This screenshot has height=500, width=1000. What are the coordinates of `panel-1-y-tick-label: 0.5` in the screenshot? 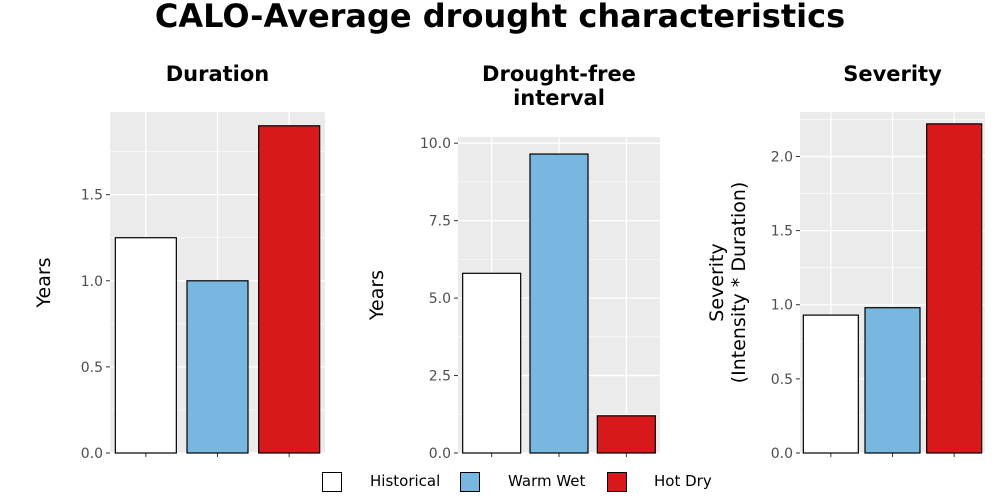 It's located at (92, 368).